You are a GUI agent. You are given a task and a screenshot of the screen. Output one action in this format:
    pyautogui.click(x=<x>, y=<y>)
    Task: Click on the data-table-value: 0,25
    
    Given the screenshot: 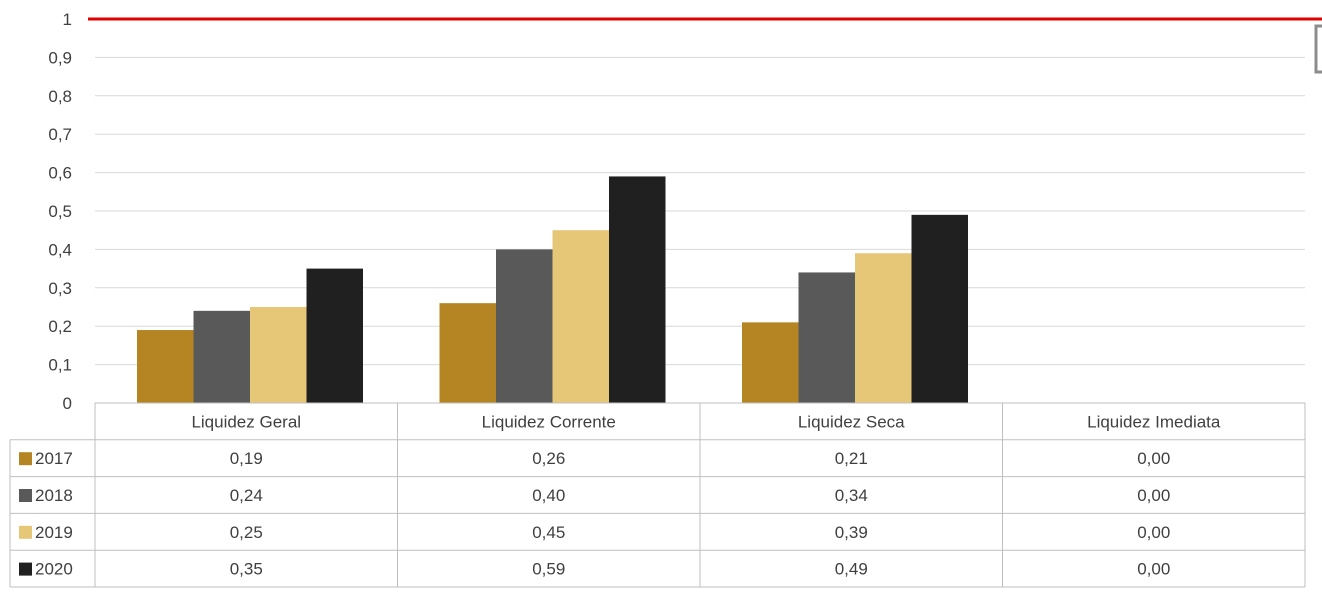 What is the action you would take?
    pyautogui.click(x=246, y=532)
    